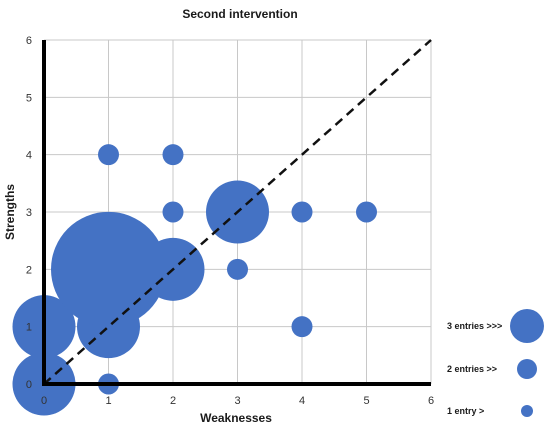 This screenshot has height=429, width=550. I want to click on x-tick-label: 2, so click(173, 401).